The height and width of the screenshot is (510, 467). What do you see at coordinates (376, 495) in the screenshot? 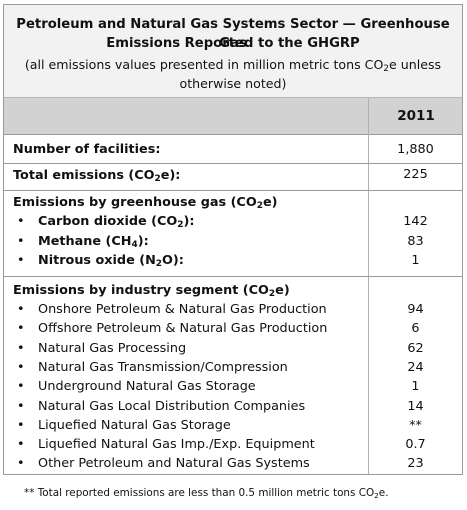
I see `footnote-subscript: 2` at bounding box center [376, 495].